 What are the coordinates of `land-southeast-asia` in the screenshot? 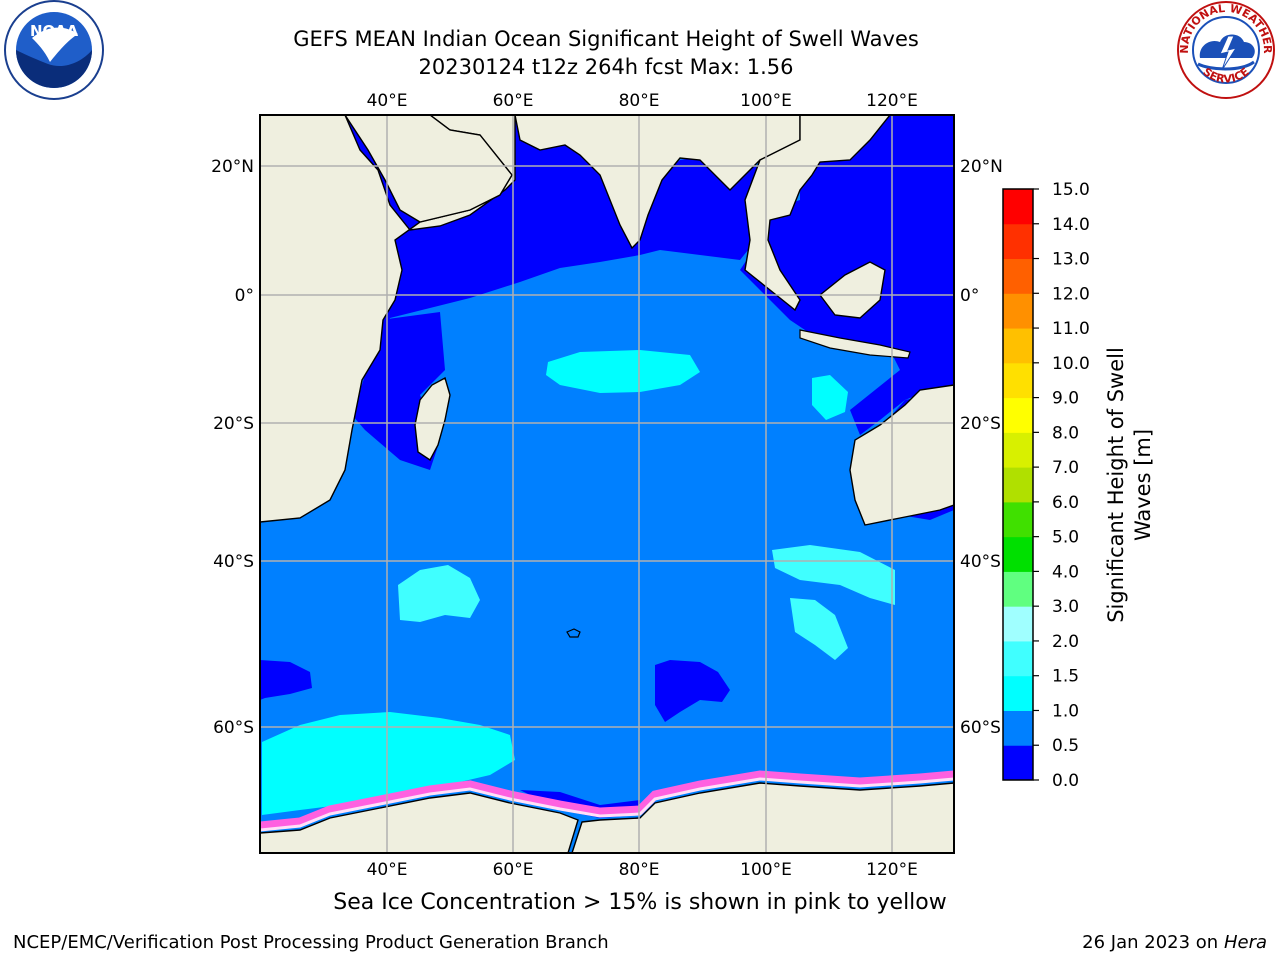 It's located at (817, 213).